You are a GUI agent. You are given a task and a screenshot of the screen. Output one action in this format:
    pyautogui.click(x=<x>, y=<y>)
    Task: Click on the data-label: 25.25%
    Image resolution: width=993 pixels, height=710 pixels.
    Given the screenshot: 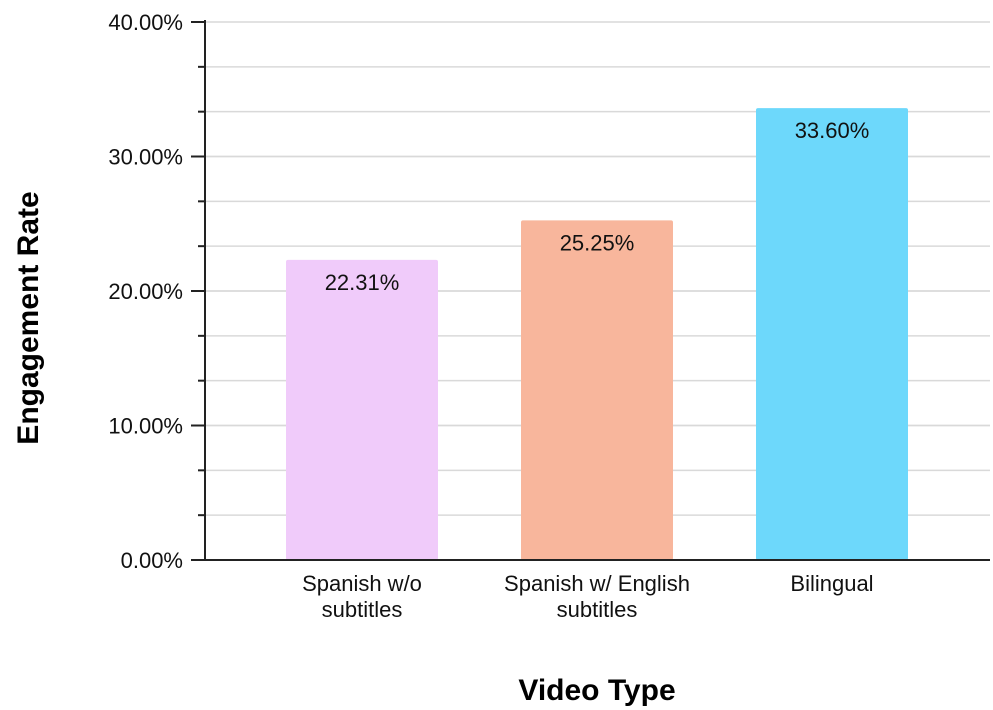 What is the action you would take?
    pyautogui.click(x=597, y=242)
    